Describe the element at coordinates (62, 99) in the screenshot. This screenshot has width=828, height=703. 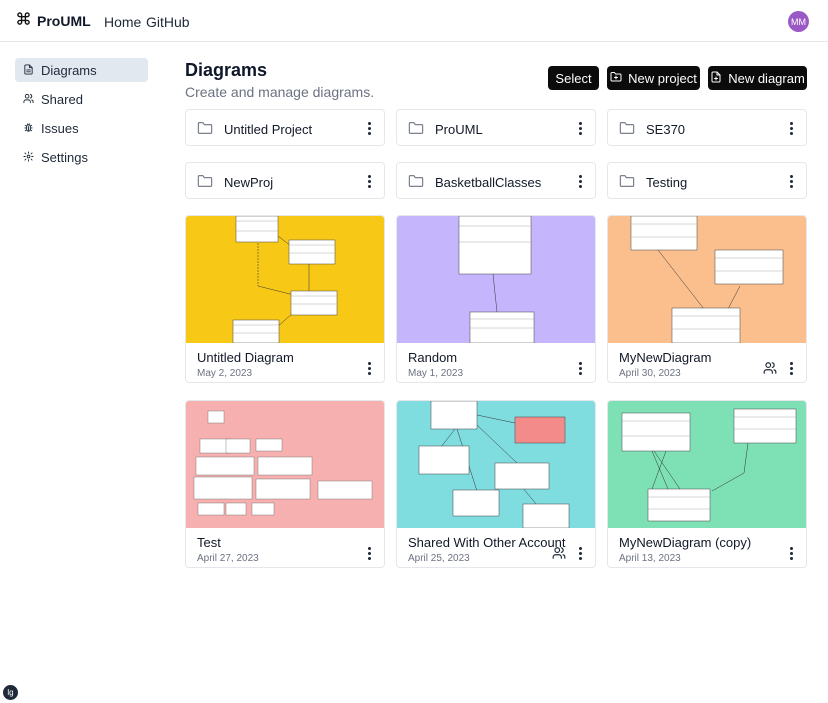
I see `sidebar-item-label: Shared` at that location.